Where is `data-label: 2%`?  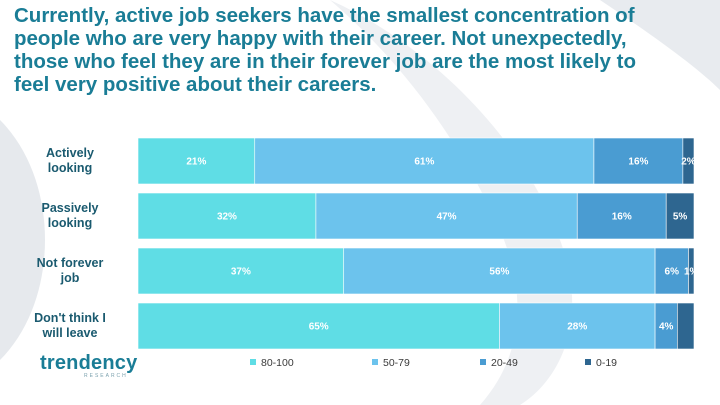 data-label: 2% is located at coordinates (688, 162).